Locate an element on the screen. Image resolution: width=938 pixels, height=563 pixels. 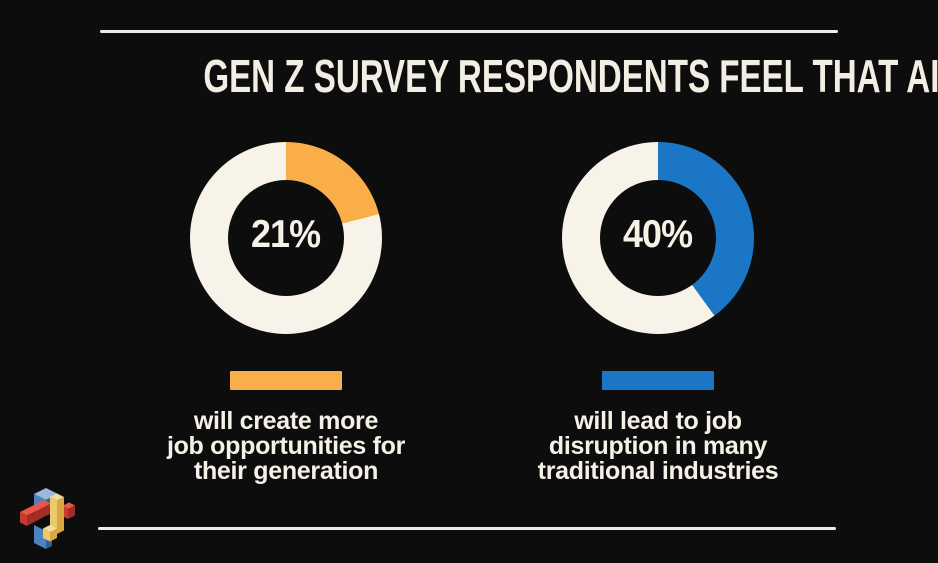
caption-line: their generation is located at coordinates (286, 471).